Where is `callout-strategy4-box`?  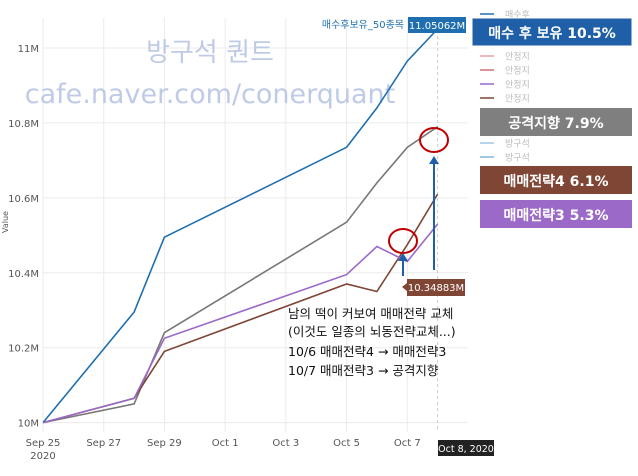
callout-strategy4-box is located at coordinates (556, 180).